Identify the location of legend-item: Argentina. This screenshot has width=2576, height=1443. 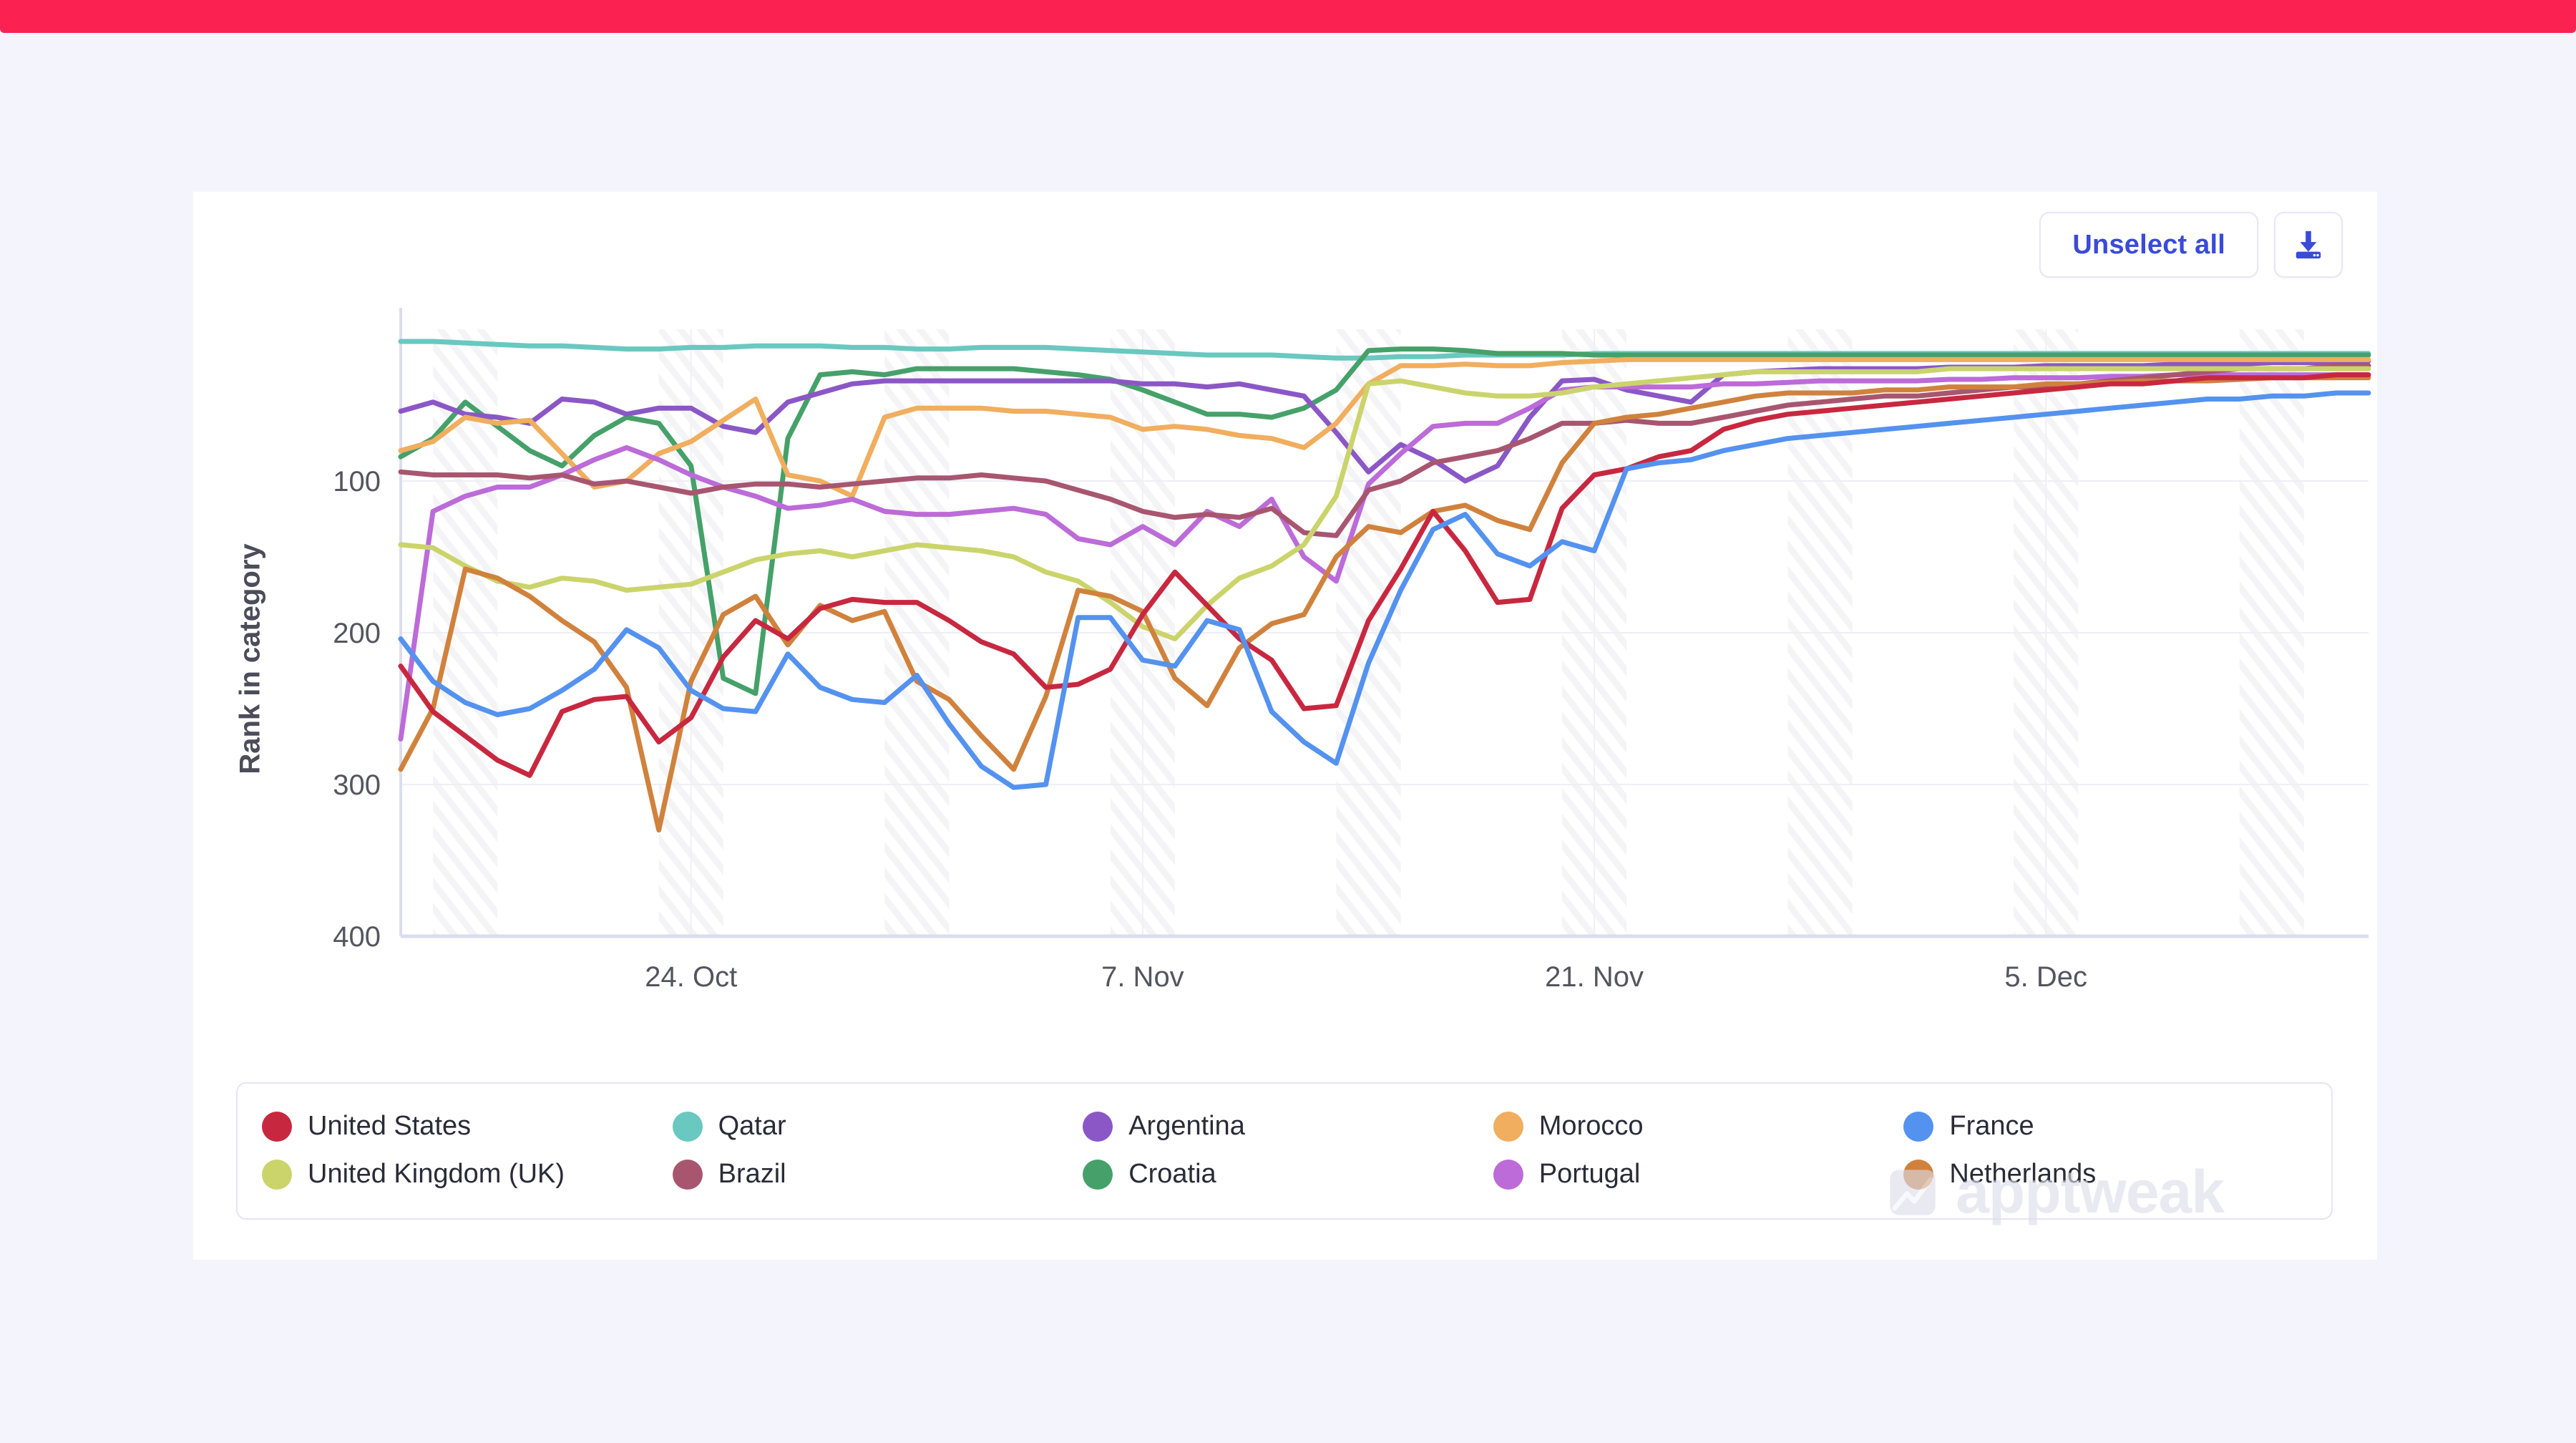
(1288, 1126).